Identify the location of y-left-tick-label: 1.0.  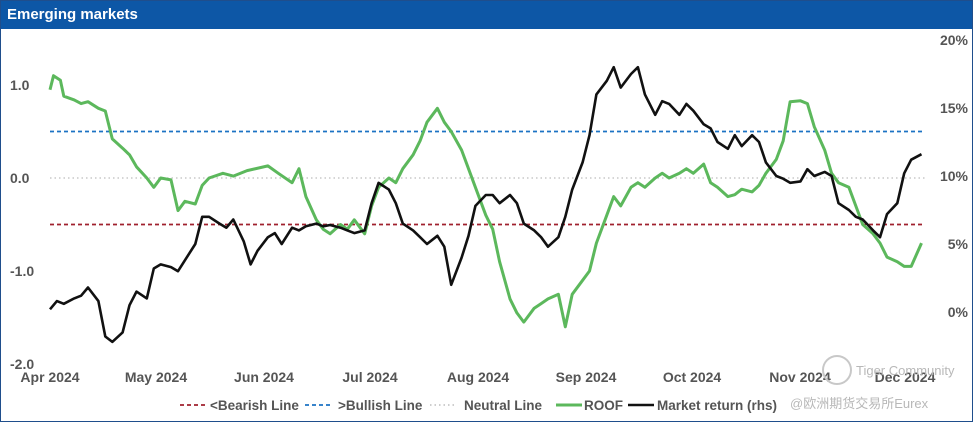
(20, 85).